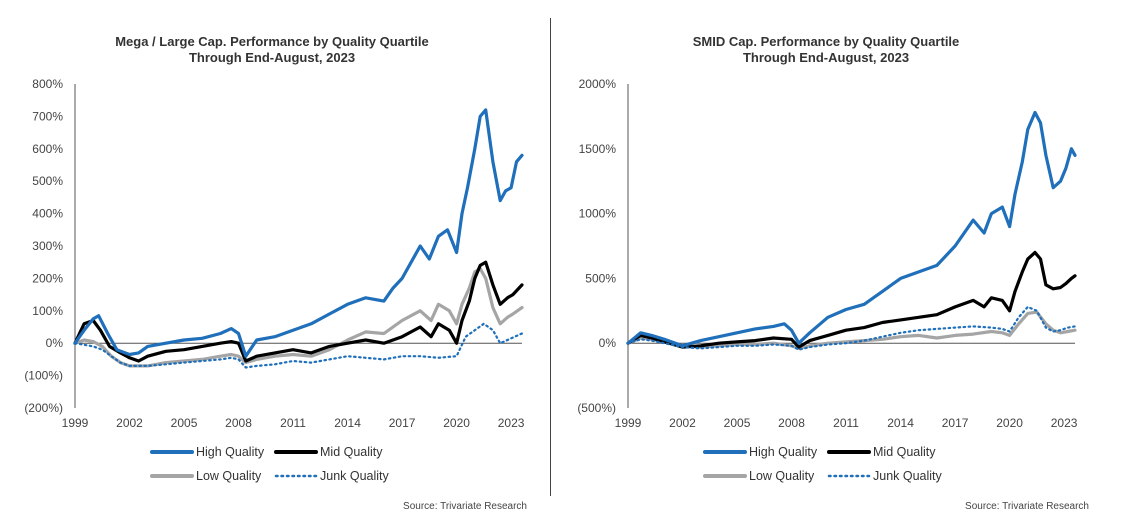  I want to click on y-tick-label: 1000%, so click(598, 214).